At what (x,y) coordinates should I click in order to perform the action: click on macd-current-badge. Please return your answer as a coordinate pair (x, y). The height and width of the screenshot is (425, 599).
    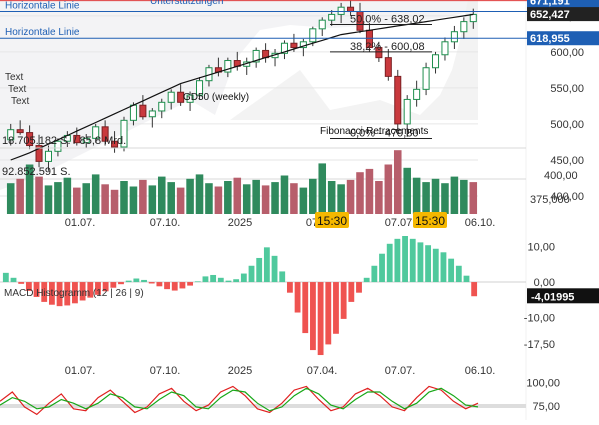
    Looking at the image, I should click on (563, 296).